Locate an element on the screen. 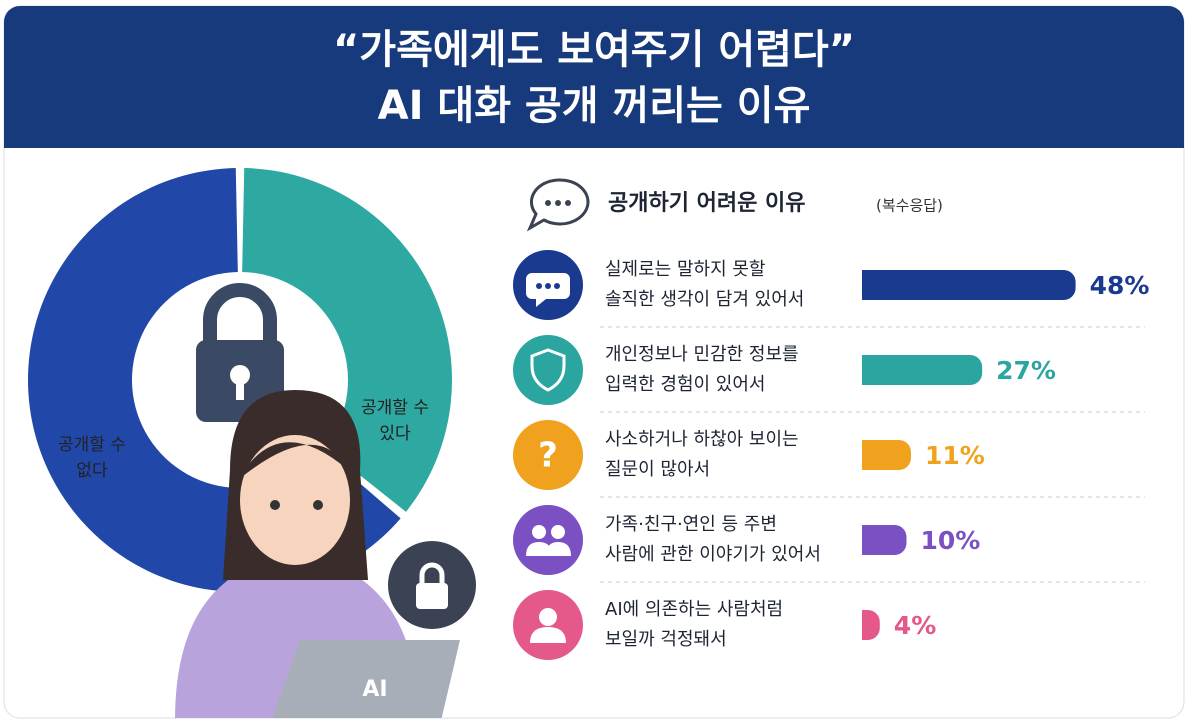  icon: ? is located at coordinates (548, 456).